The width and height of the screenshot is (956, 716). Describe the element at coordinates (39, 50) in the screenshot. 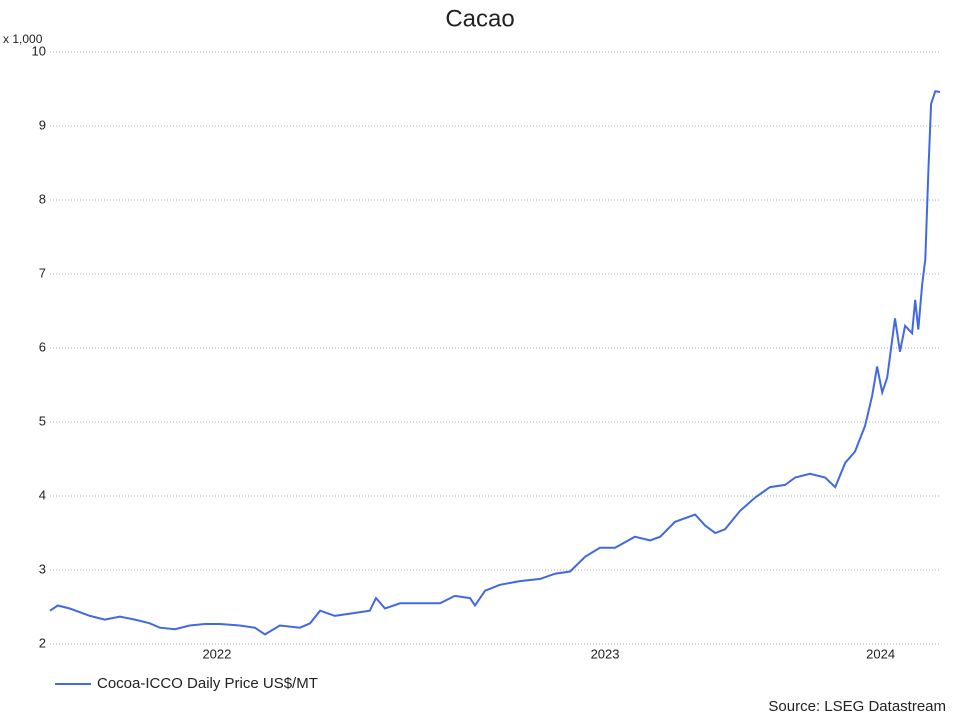

I see `y-tick-label: 10` at that location.